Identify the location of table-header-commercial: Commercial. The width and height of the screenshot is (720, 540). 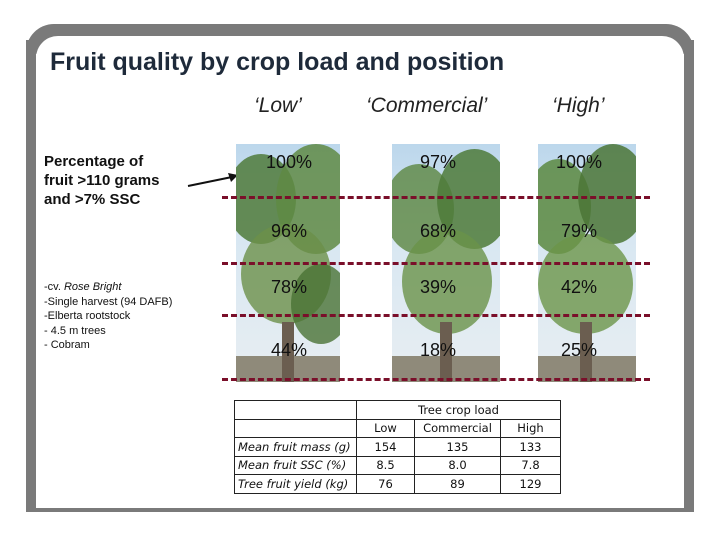
(457, 428).